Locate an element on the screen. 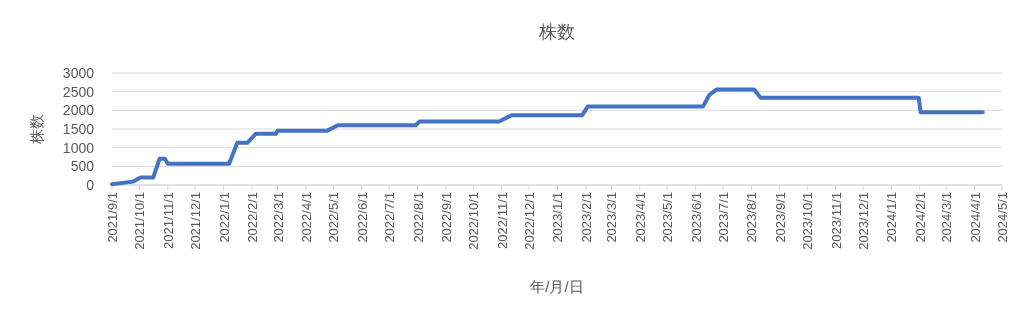 The height and width of the screenshot is (326, 1024). x-tick-label: 2023/6/1 is located at coordinates (696, 217).